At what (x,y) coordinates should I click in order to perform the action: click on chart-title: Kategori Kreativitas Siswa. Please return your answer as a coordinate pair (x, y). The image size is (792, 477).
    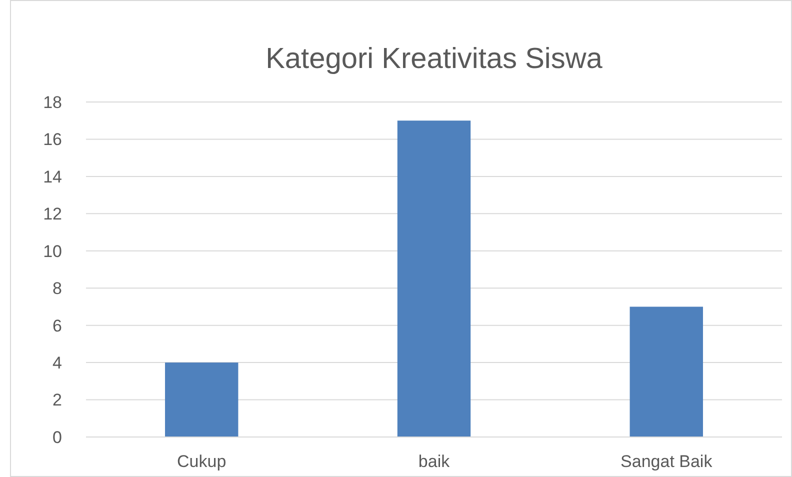
    Looking at the image, I should click on (435, 59).